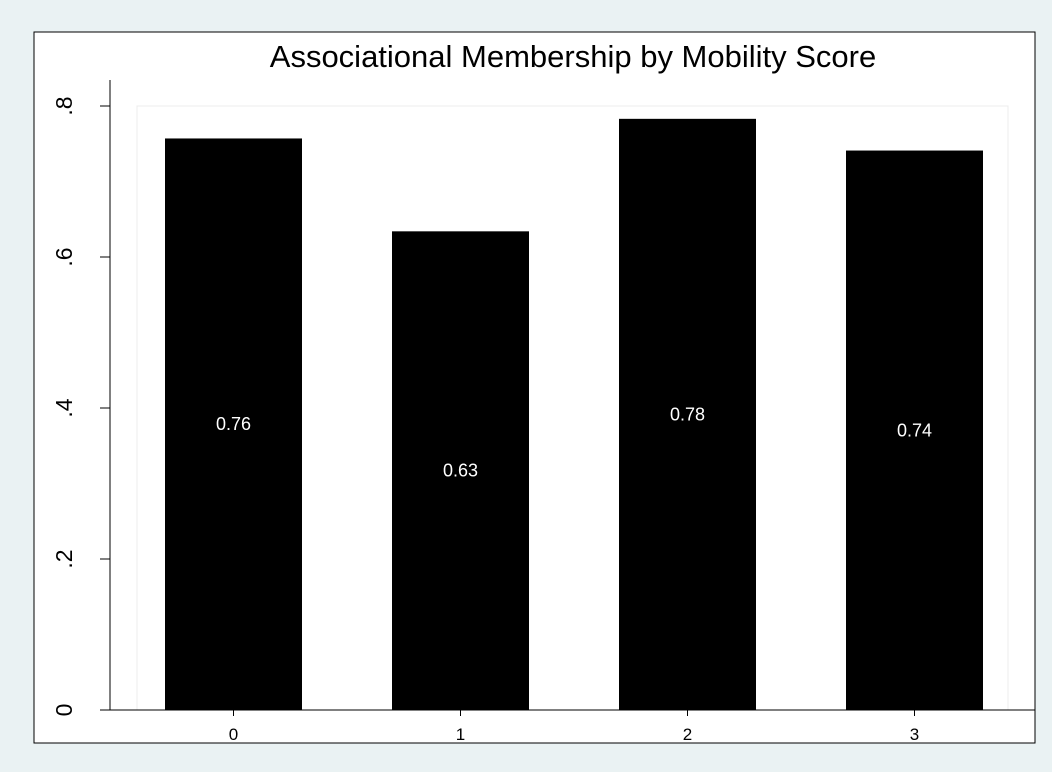 The image size is (1052, 772). I want to click on value-labels-layer: 0.76 0.63 0.78 0.74, so click(574, 442).